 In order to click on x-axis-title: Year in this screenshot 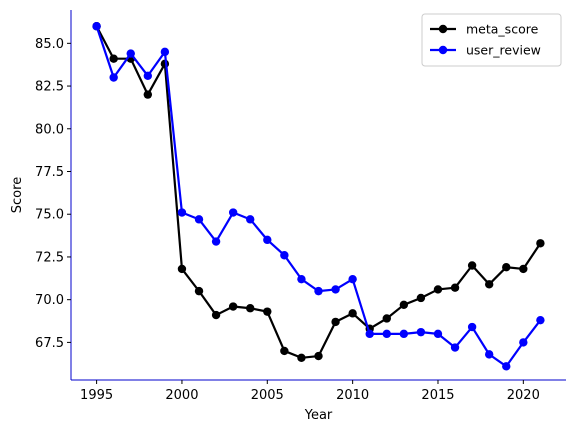, I will do `click(318, 415)`.